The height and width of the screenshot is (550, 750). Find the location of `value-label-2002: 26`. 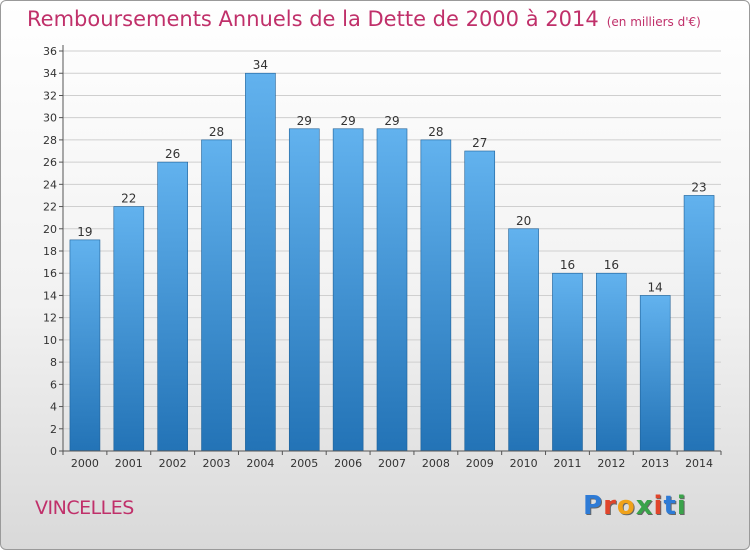

value-label-2002: 26 is located at coordinates (172, 154).